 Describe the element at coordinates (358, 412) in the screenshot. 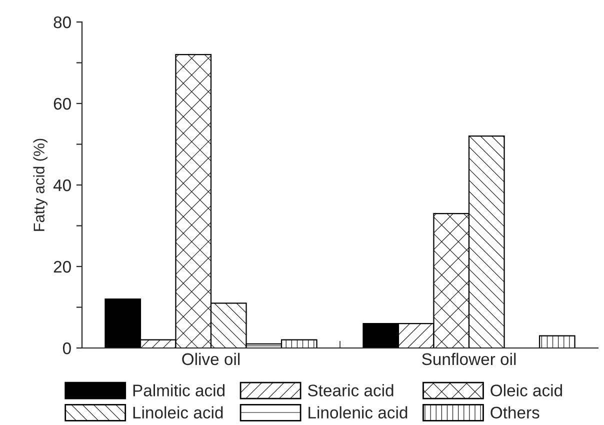

I see `legend-label: Linolenic acid` at that location.